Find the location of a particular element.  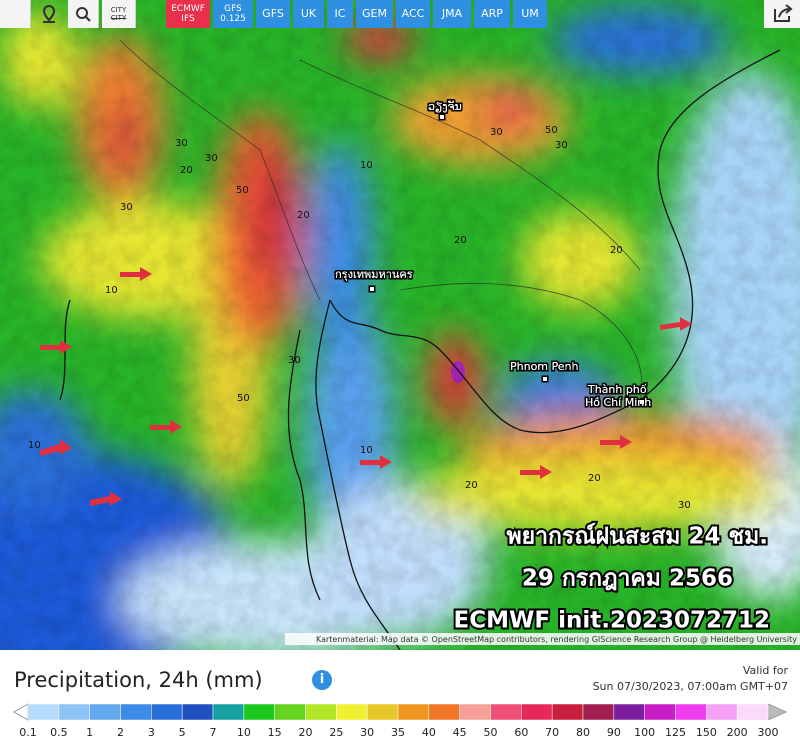

info-button: i is located at coordinates (322, 680).